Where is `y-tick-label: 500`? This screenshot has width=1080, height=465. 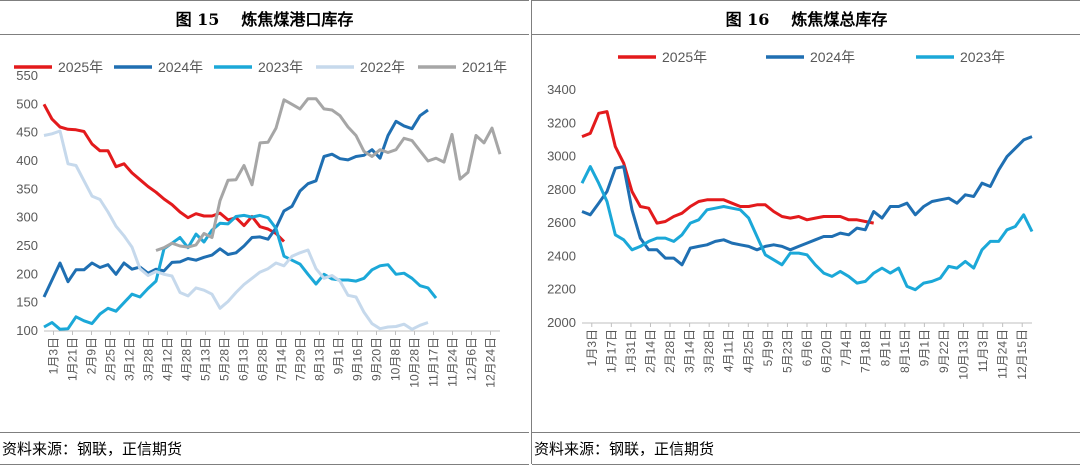 y-tick-label: 500 is located at coordinates (27, 103).